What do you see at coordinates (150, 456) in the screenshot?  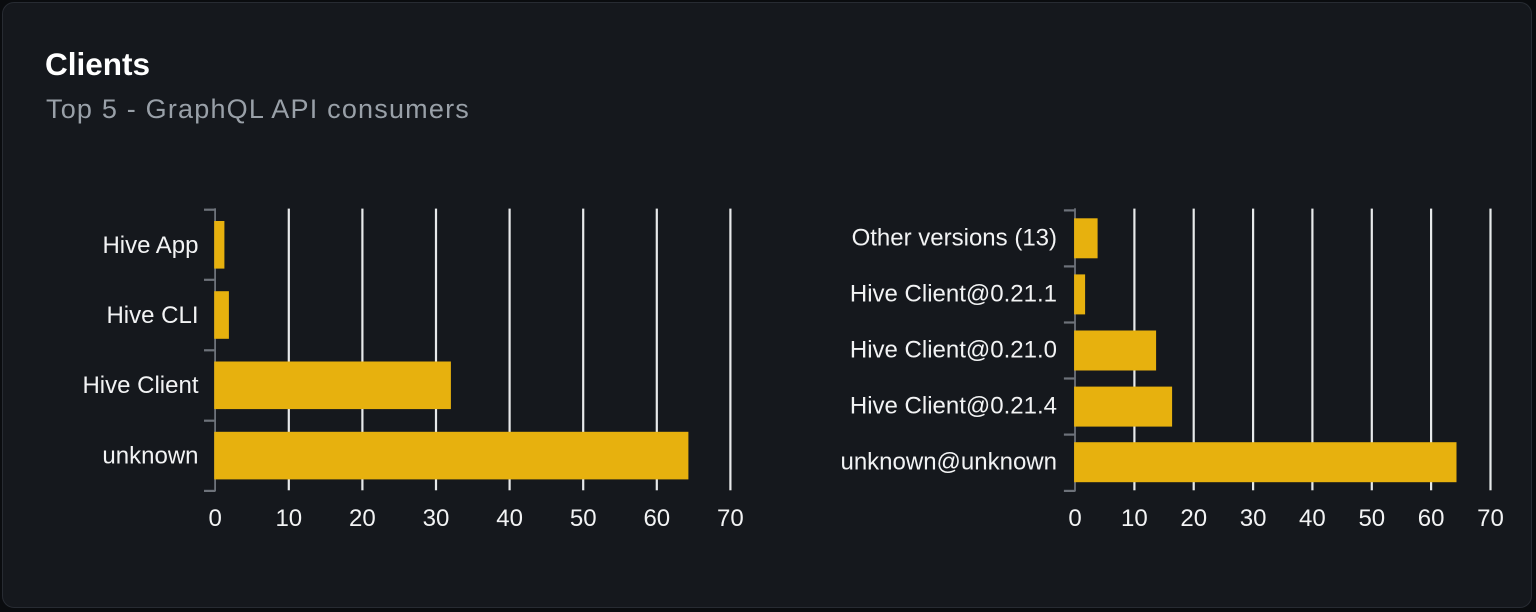 I see `svg-text: unknown` at bounding box center [150, 456].